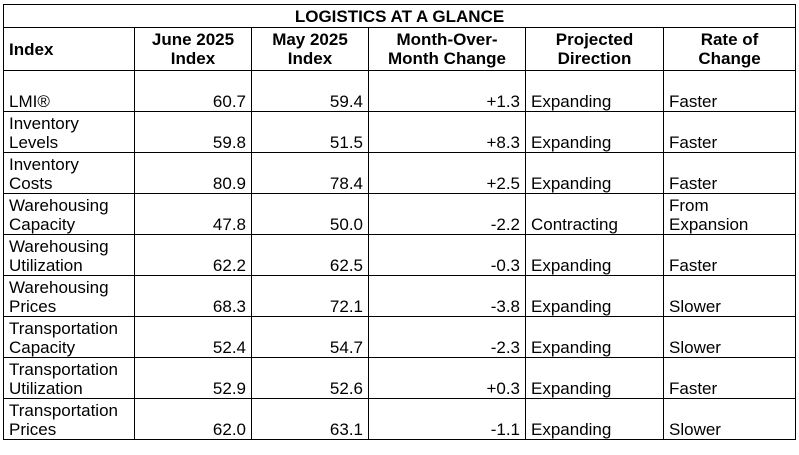  What do you see at coordinates (310, 419) in the screenshot?
I see `cell-may-2025-index: 63.1` at bounding box center [310, 419].